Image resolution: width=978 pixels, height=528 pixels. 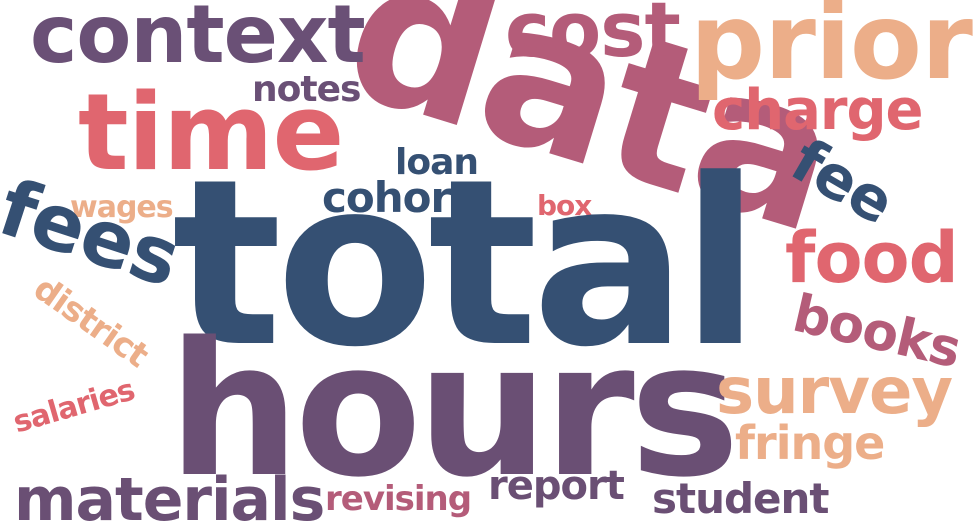 What do you see at coordinates (834, 392) in the screenshot?
I see `word-survey: survey` at bounding box center [834, 392].